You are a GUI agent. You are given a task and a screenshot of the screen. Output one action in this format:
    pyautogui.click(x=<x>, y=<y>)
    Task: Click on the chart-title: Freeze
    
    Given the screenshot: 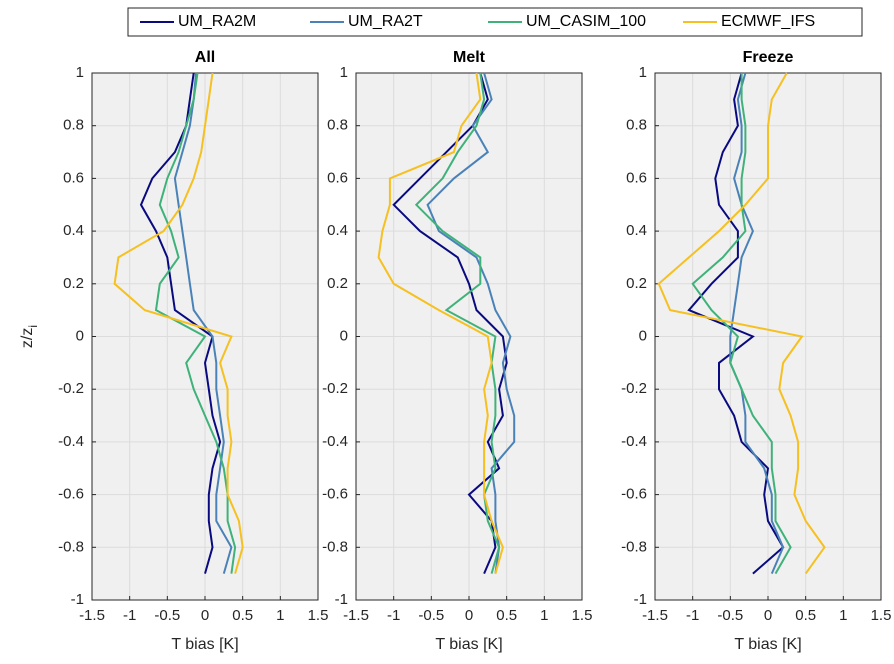 What is the action you would take?
    pyautogui.click(x=768, y=57)
    